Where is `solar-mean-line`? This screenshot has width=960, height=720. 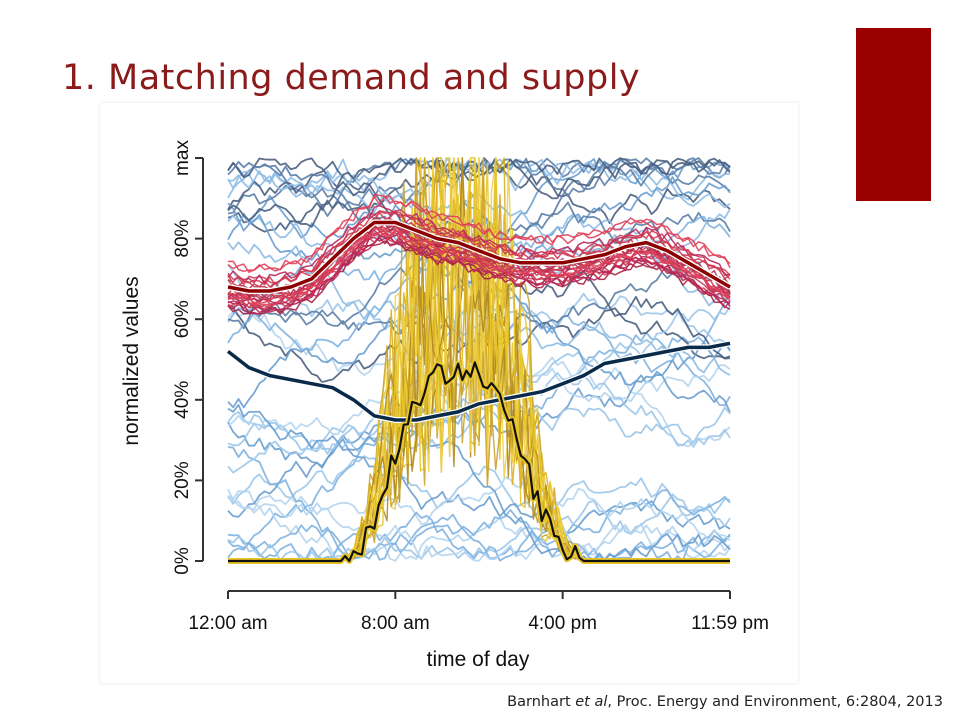 solar-mean-line is located at coordinates (479, 462).